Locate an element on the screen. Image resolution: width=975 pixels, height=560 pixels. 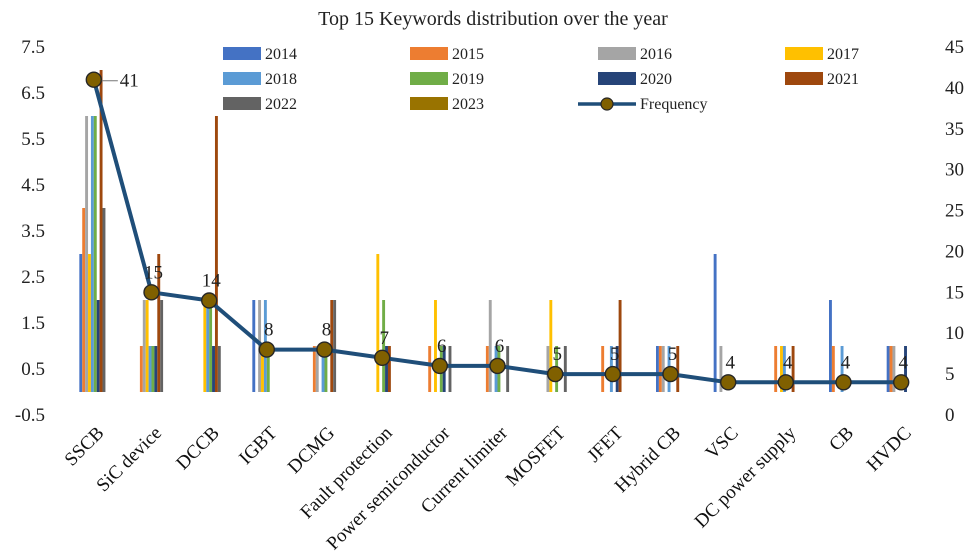
legend-item: Frequency is located at coordinates (643, 104).